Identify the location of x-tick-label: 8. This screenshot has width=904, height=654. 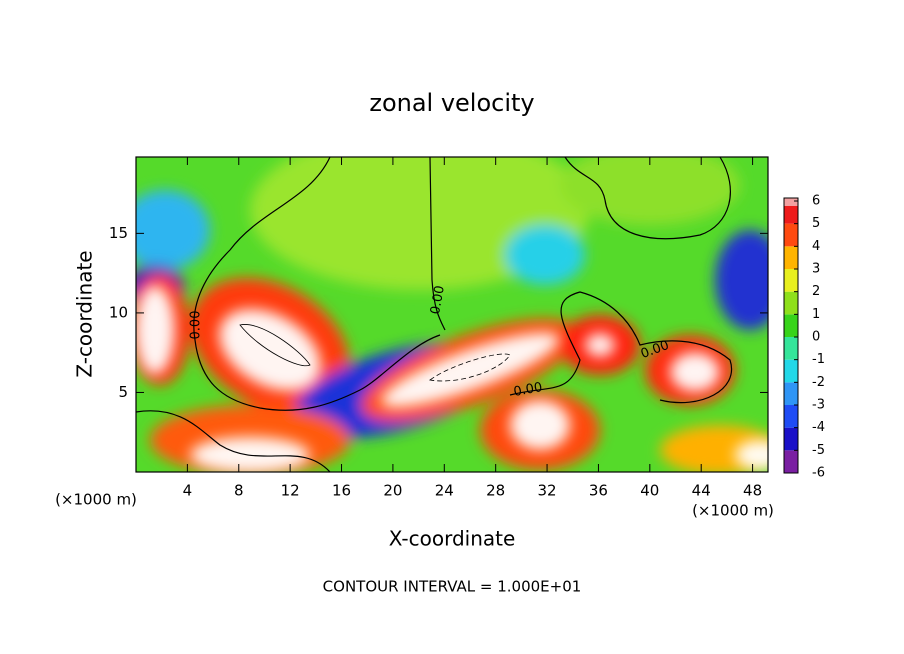
(239, 491).